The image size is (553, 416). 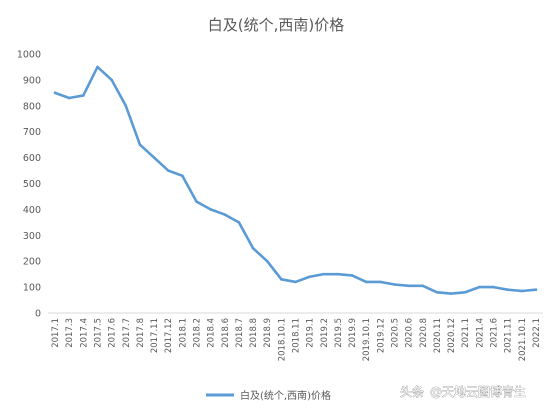 I want to click on x-tick-label: 2019.5, so click(x=339, y=333).